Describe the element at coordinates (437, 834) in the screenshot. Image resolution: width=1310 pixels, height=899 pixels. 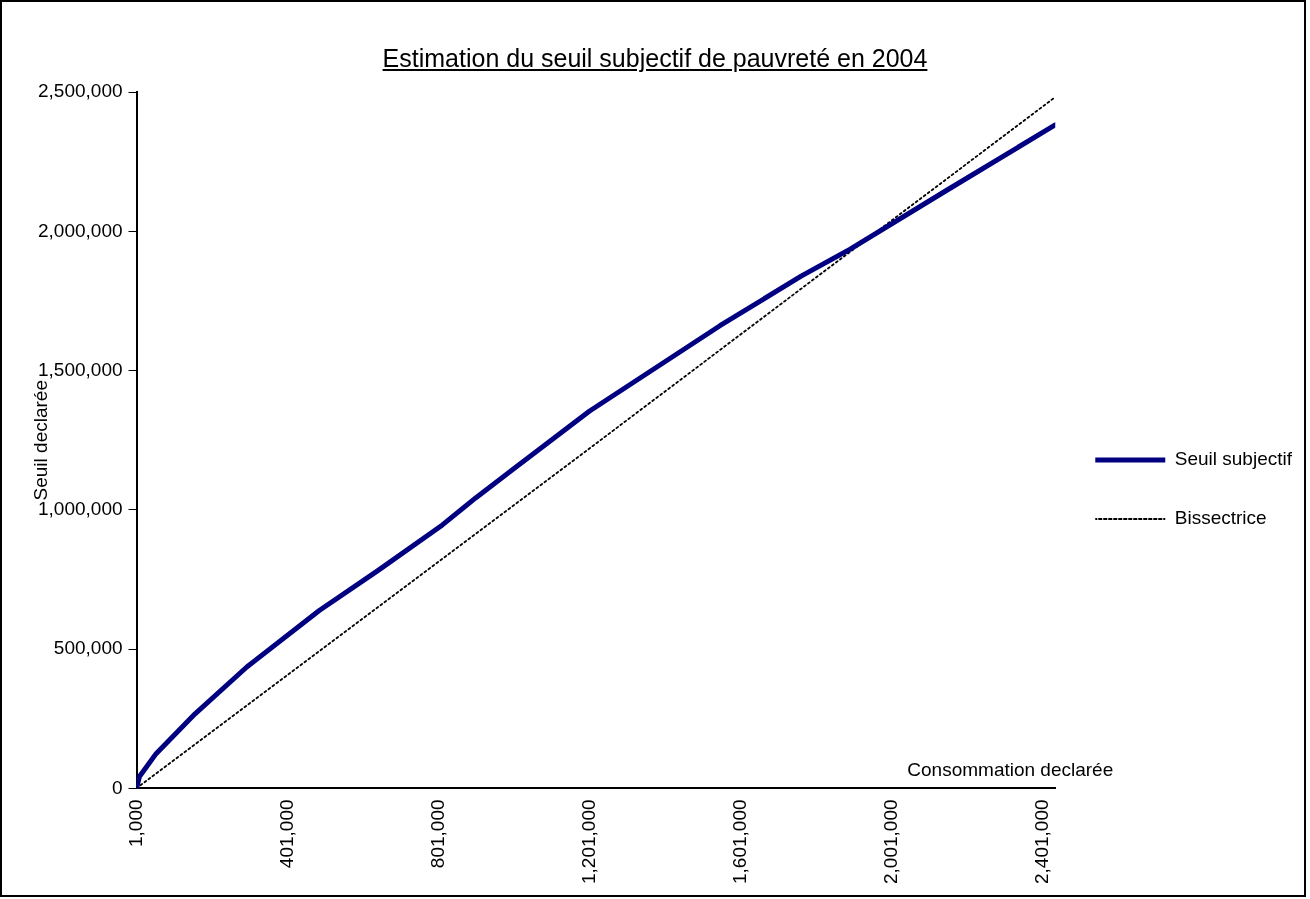
I see `x-tick-label: 801,000` at that location.